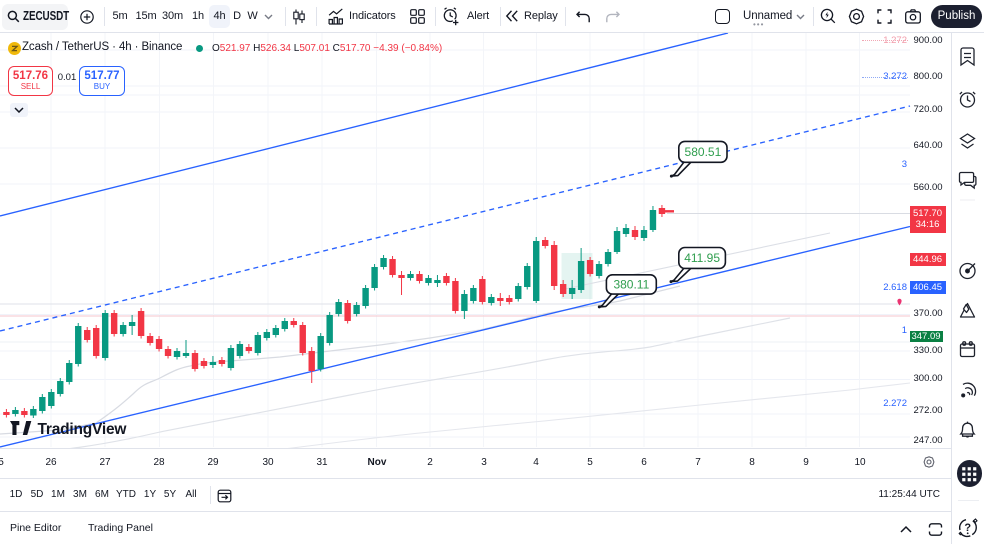 The image size is (984, 544). What do you see at coordinates (702, 258) in the screenshot?
I see `svg-text: 411.95` at bounding box center [702, 258].